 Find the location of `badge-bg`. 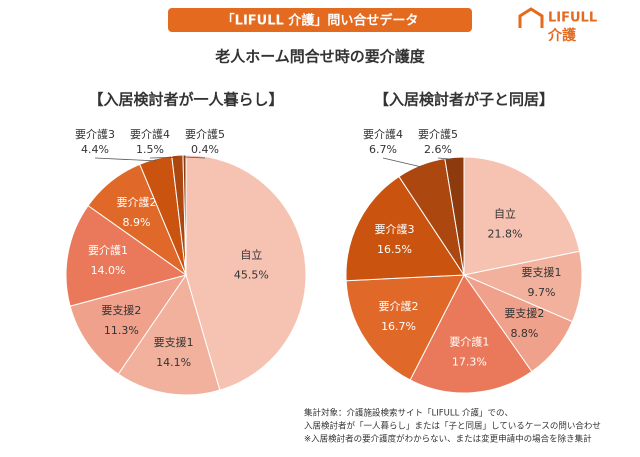

badge-bg is located at coordinates (320, 20).